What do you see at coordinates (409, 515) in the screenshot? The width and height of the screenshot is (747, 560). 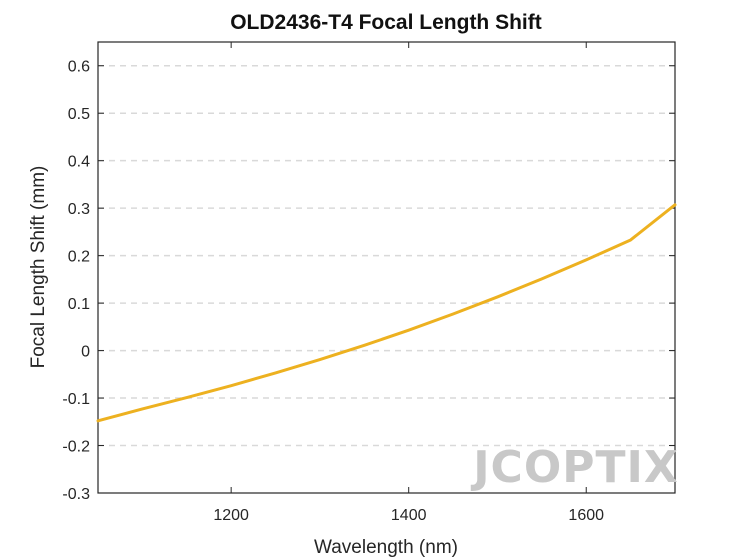 I see `x-tick-label: 1400` at bounding box center [409, 515].